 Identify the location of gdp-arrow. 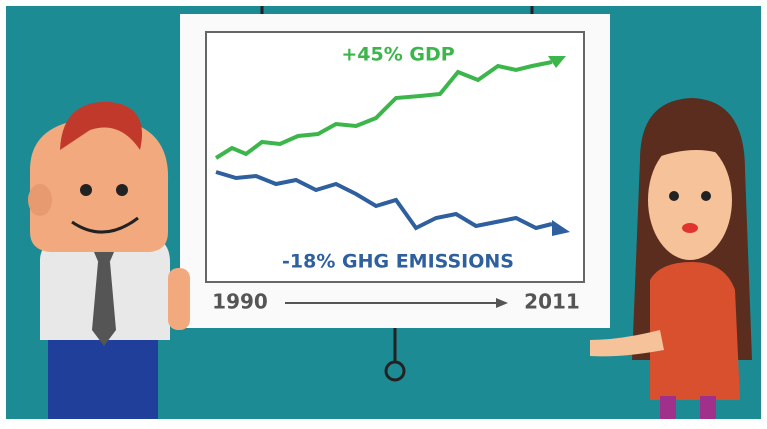
(557, 62).